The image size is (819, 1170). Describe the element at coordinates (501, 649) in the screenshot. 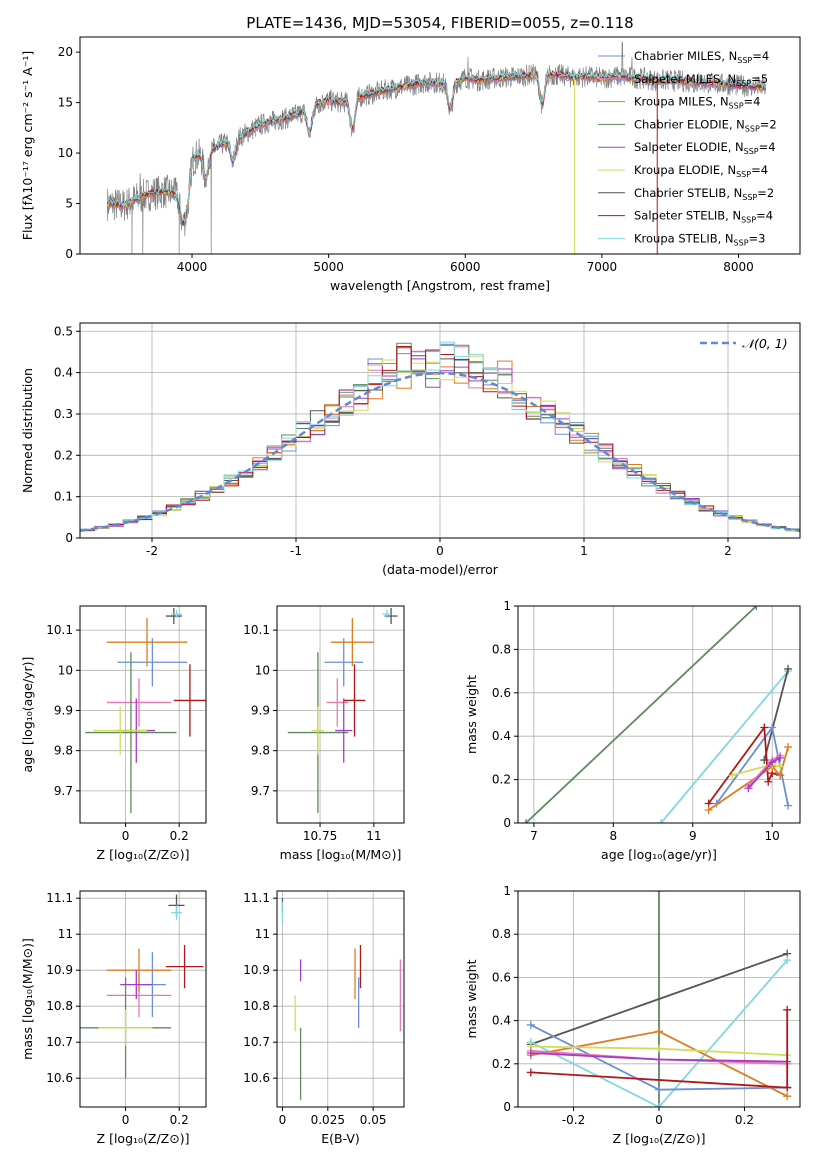

I see `y-tick-label: 0.8` at that location.